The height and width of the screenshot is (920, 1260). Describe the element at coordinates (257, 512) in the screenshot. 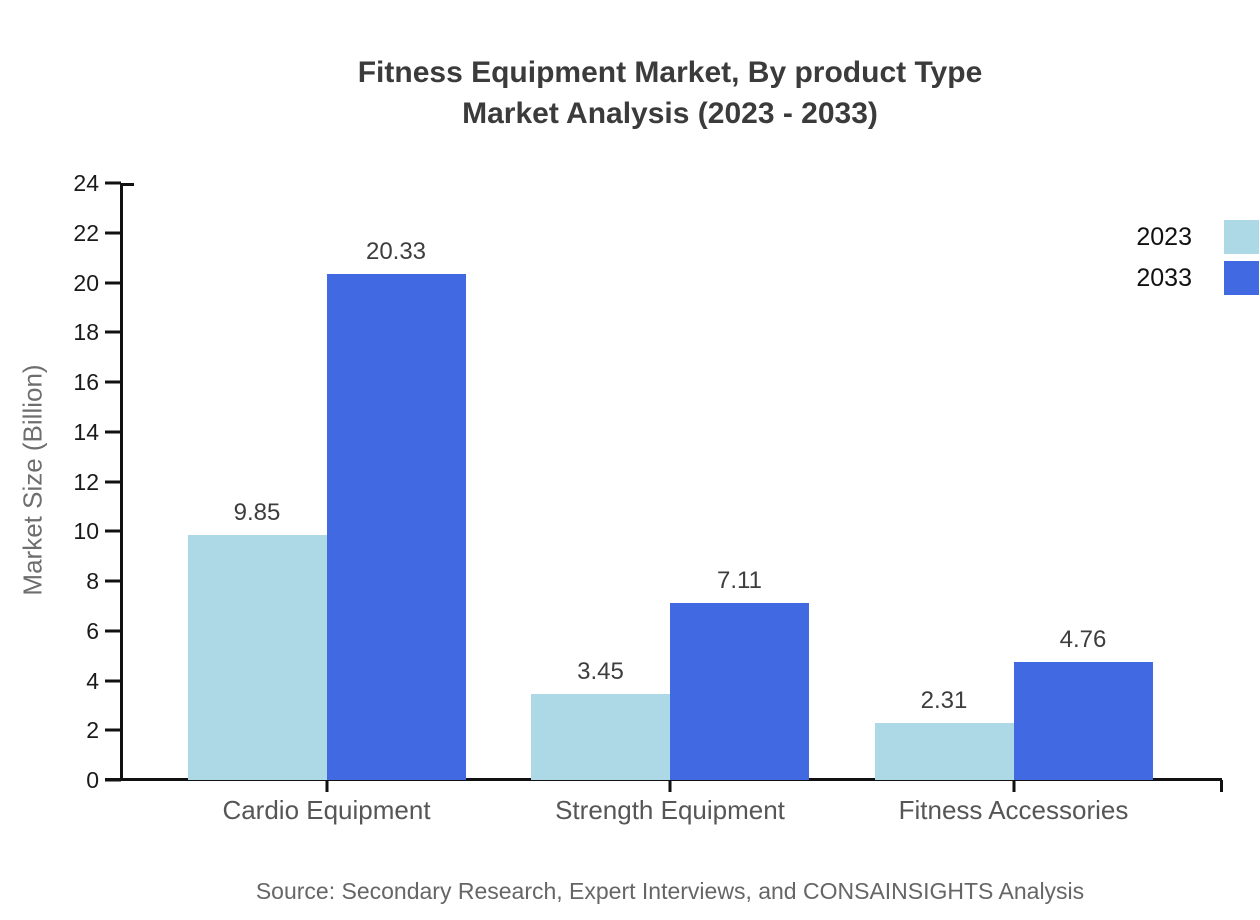

I see `bar-value-label: 9.85` at that location.